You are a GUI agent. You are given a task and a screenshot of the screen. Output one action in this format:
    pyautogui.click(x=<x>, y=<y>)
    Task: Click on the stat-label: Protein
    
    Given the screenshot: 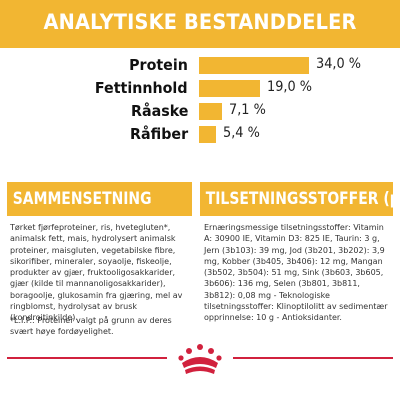 What is the action you would take?
    pyautogui.click(x=158, y=65)
    